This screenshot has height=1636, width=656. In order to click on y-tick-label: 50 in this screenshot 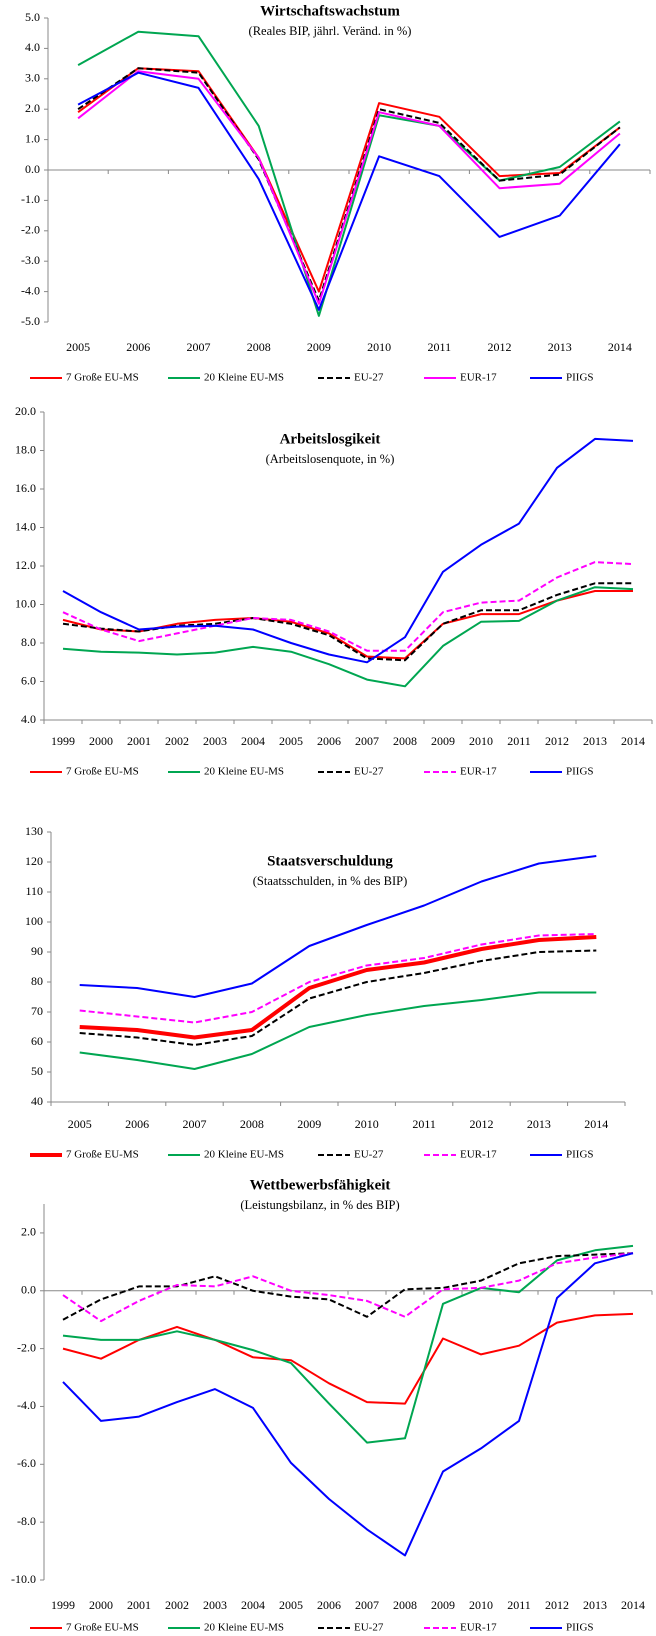, I will do `click(37, 1071)`.